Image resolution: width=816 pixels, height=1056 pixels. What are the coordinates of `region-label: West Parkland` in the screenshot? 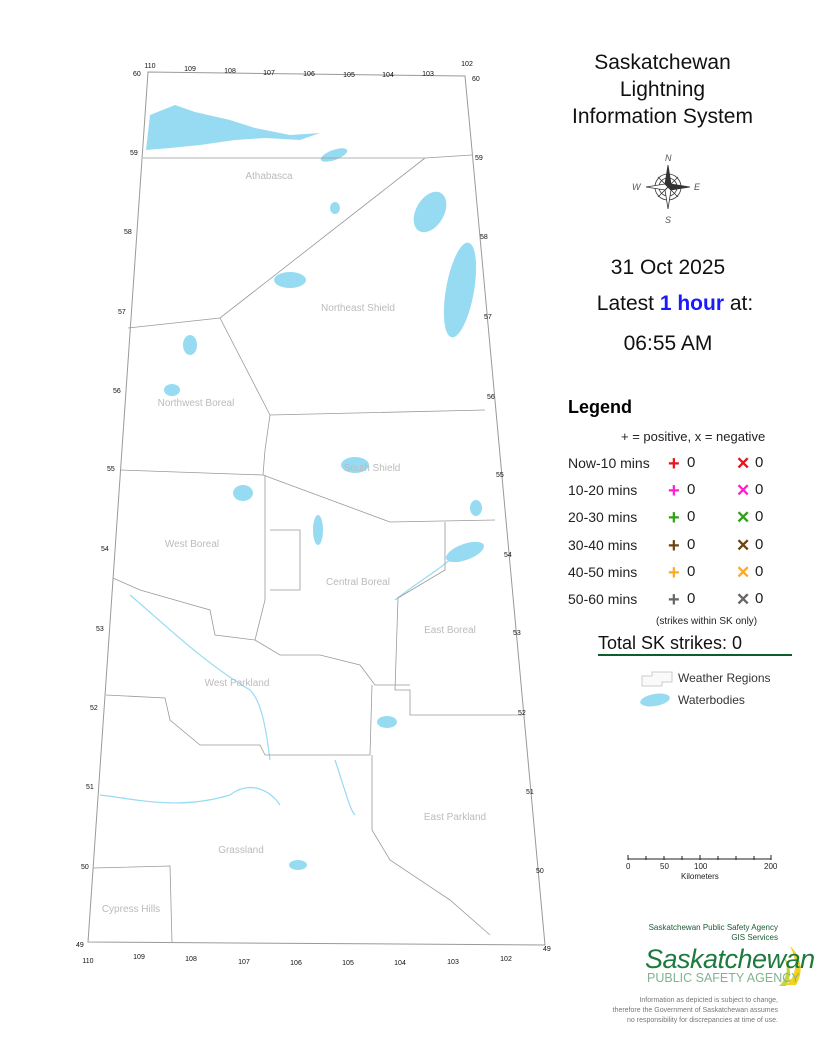 It's located at (237, 683).